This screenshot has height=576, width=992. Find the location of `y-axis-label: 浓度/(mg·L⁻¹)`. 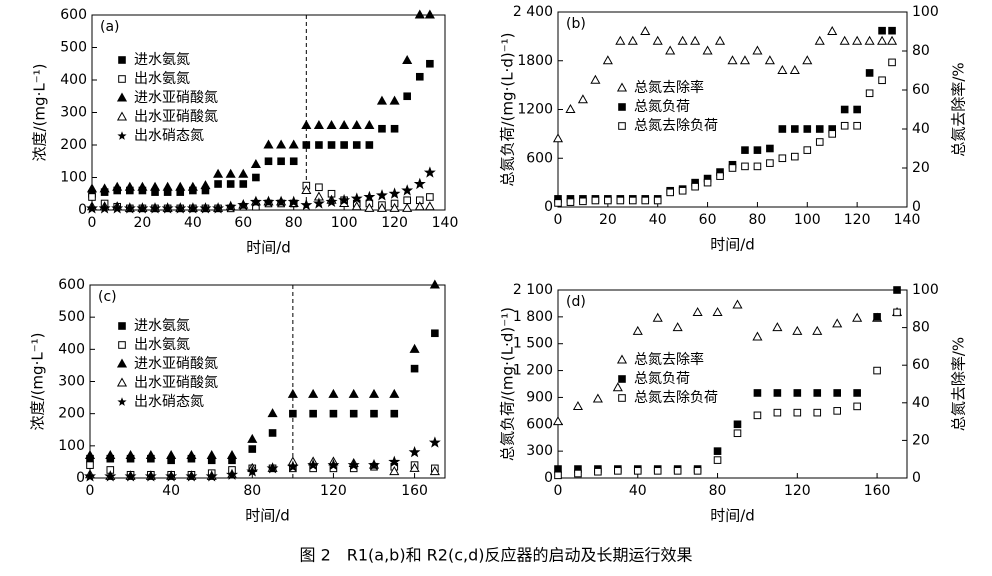

y-axis-label: 浓度/(mg·L⁻¹) is located at coordinates (40, 113).